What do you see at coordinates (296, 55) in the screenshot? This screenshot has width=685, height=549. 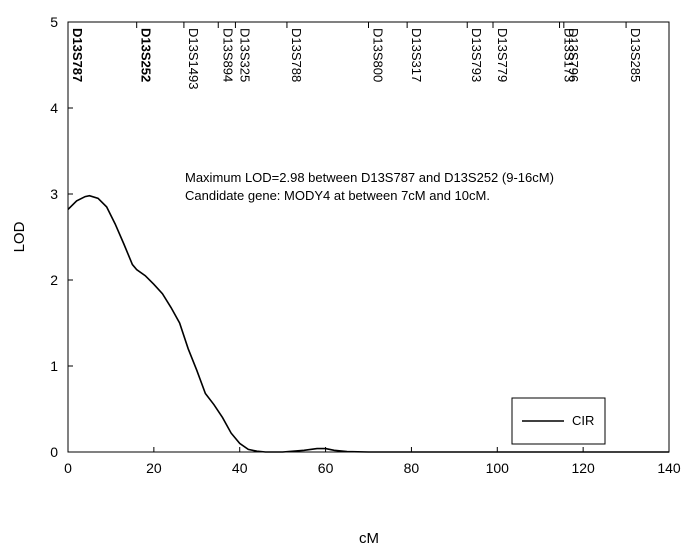 I see `marker-label: D13S788` at bounding box center [296, 55].